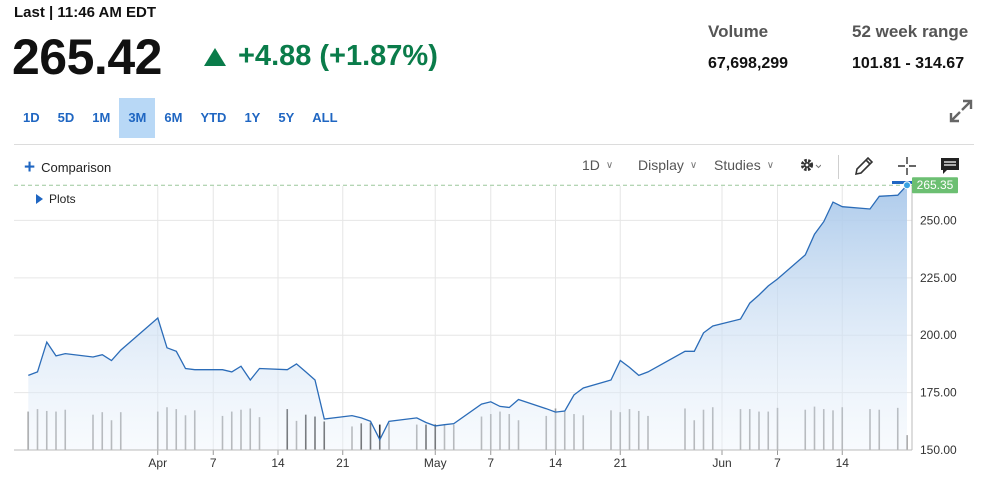  I want to click on last-trade-time: Last | 11:46 AM EDT, so click(85, 12).